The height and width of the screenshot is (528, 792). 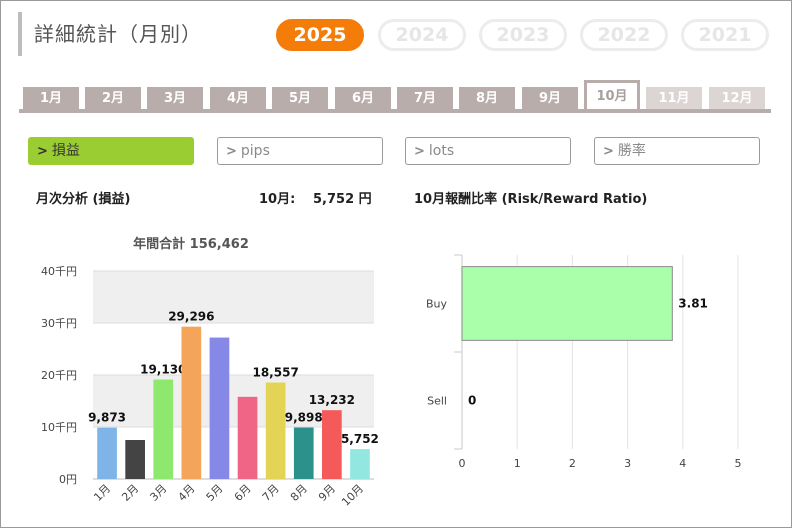 I want to click on data-label: 5,752, so click(x=360, y=439).